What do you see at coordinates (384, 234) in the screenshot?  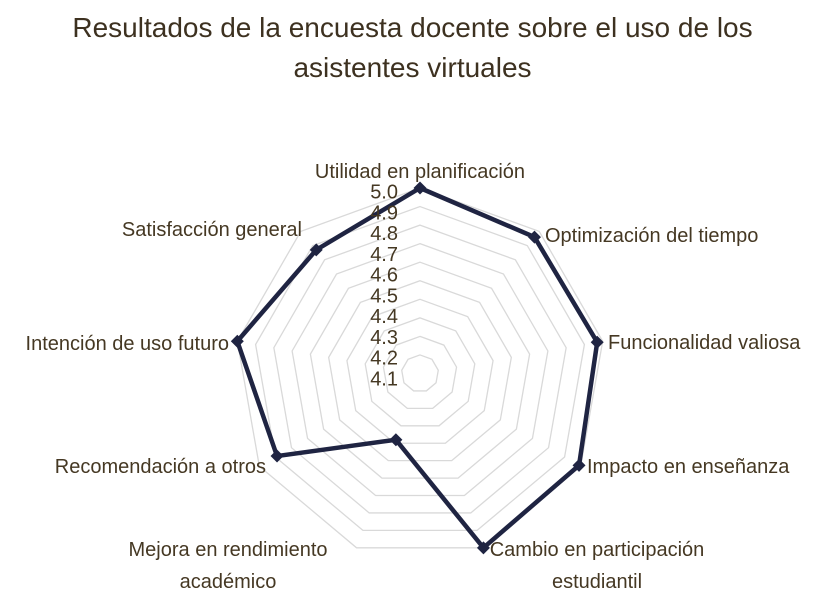 I see `axis-tick-label: 4.8` at bounding box center [384, 234].